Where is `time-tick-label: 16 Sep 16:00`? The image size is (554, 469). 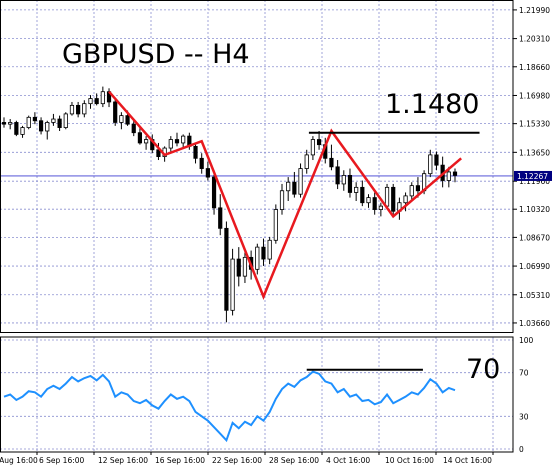
time-tick-label: 16 Sep 16:00 is located at coordinates (180, 460).